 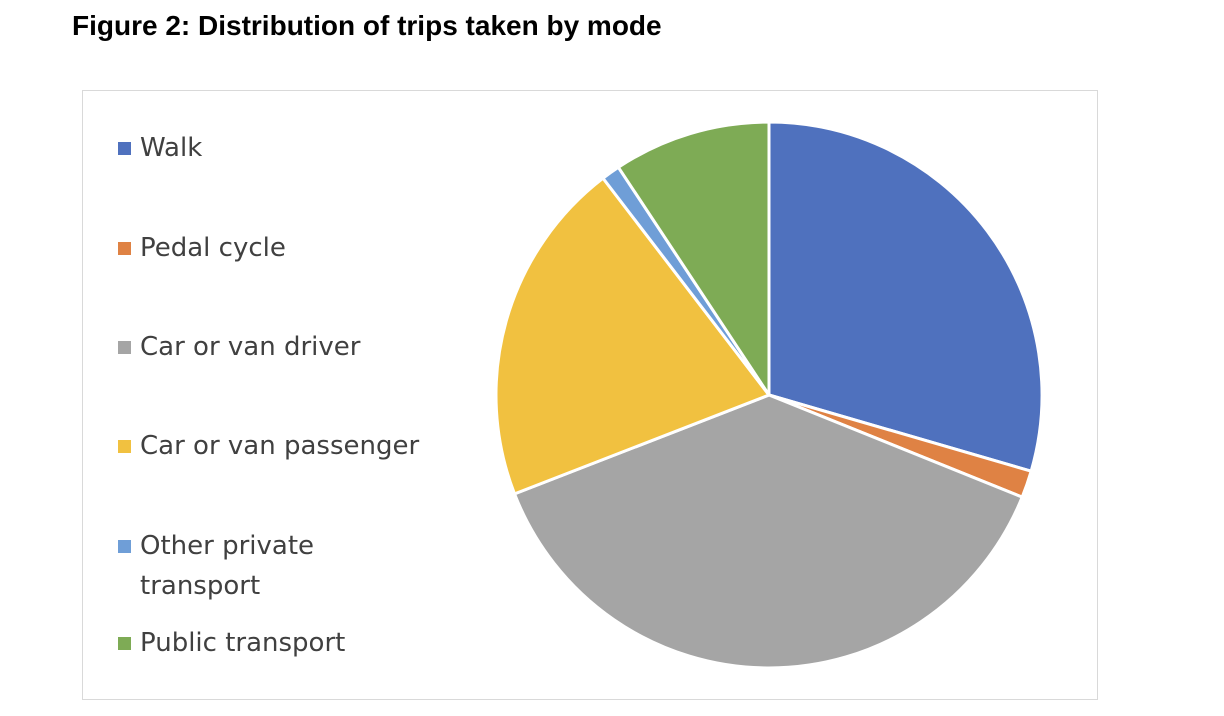 What do you see at coordinates (279, 148) in the screenshot?
I see `legend-item-walk: Walk` at bounding box center [279, 148].